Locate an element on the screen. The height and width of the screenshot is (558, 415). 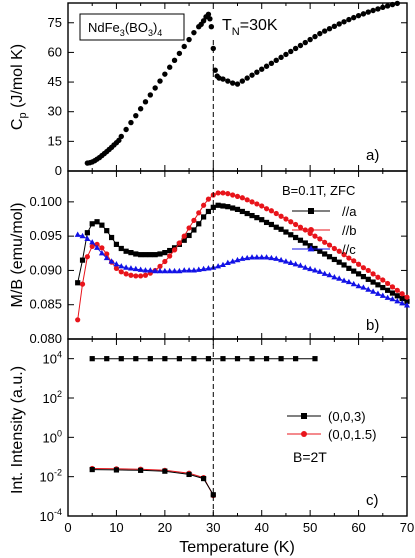
series-0015-line is located at coordinates (153, 482).